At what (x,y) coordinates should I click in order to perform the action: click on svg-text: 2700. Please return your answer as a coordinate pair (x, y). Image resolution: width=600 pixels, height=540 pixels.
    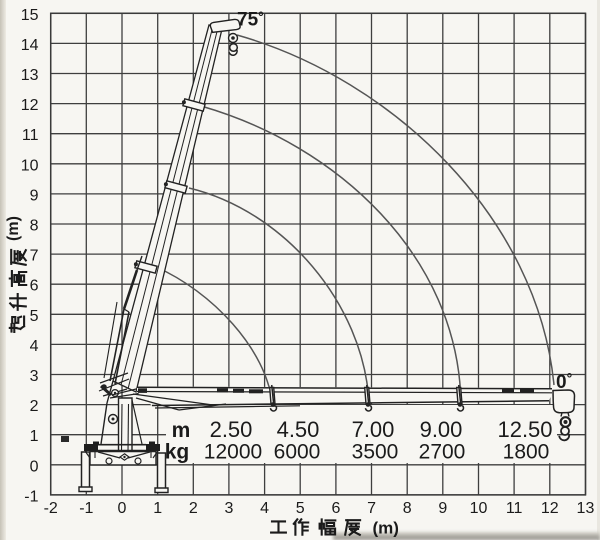
    Looking at the image, I should click on (442, 452).